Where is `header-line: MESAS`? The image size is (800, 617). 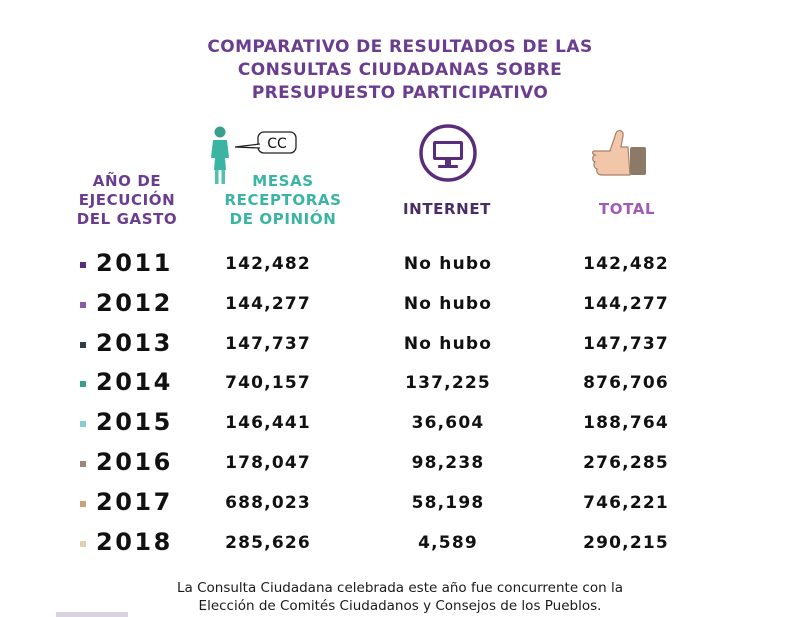 header-line: MESAS is located at coordinates (283, 181).